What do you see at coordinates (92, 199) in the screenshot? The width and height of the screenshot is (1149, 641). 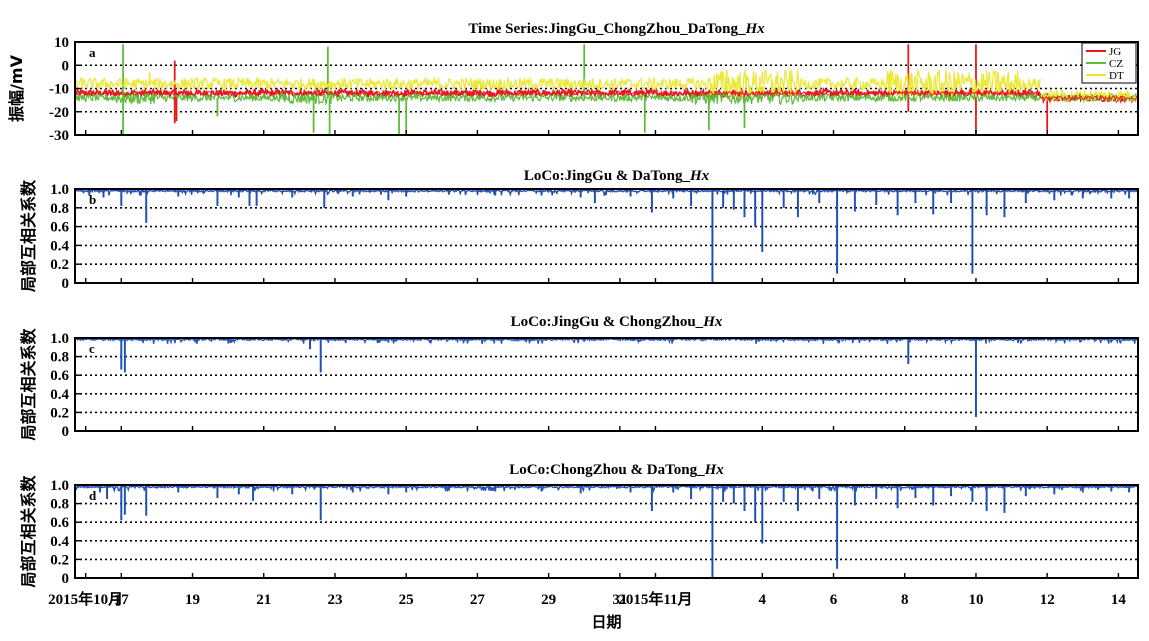 I see `panel-letter: b` at bounding box center [92, 199].